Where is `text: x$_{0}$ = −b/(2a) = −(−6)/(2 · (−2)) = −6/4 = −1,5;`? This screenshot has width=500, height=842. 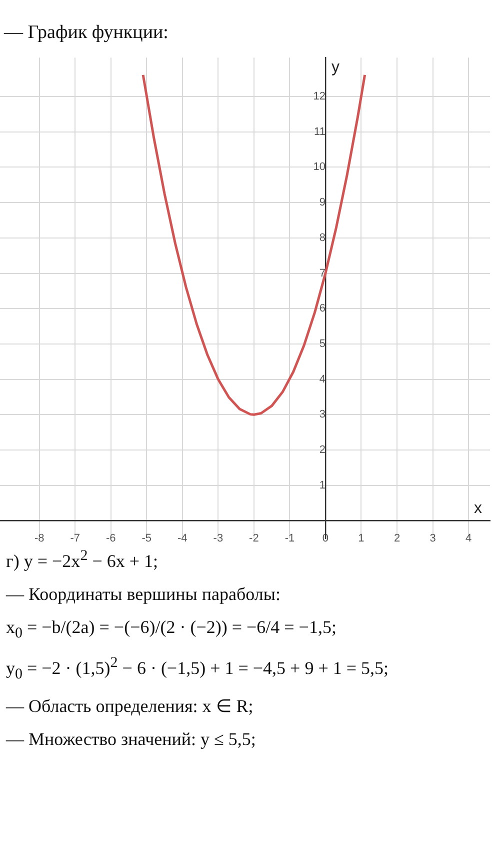 text: x$_{0}$ = −b/(2a) = −(−6)/(2 · (−2)) = −6/4 = −1,5; is located at coordinates (172, 630).